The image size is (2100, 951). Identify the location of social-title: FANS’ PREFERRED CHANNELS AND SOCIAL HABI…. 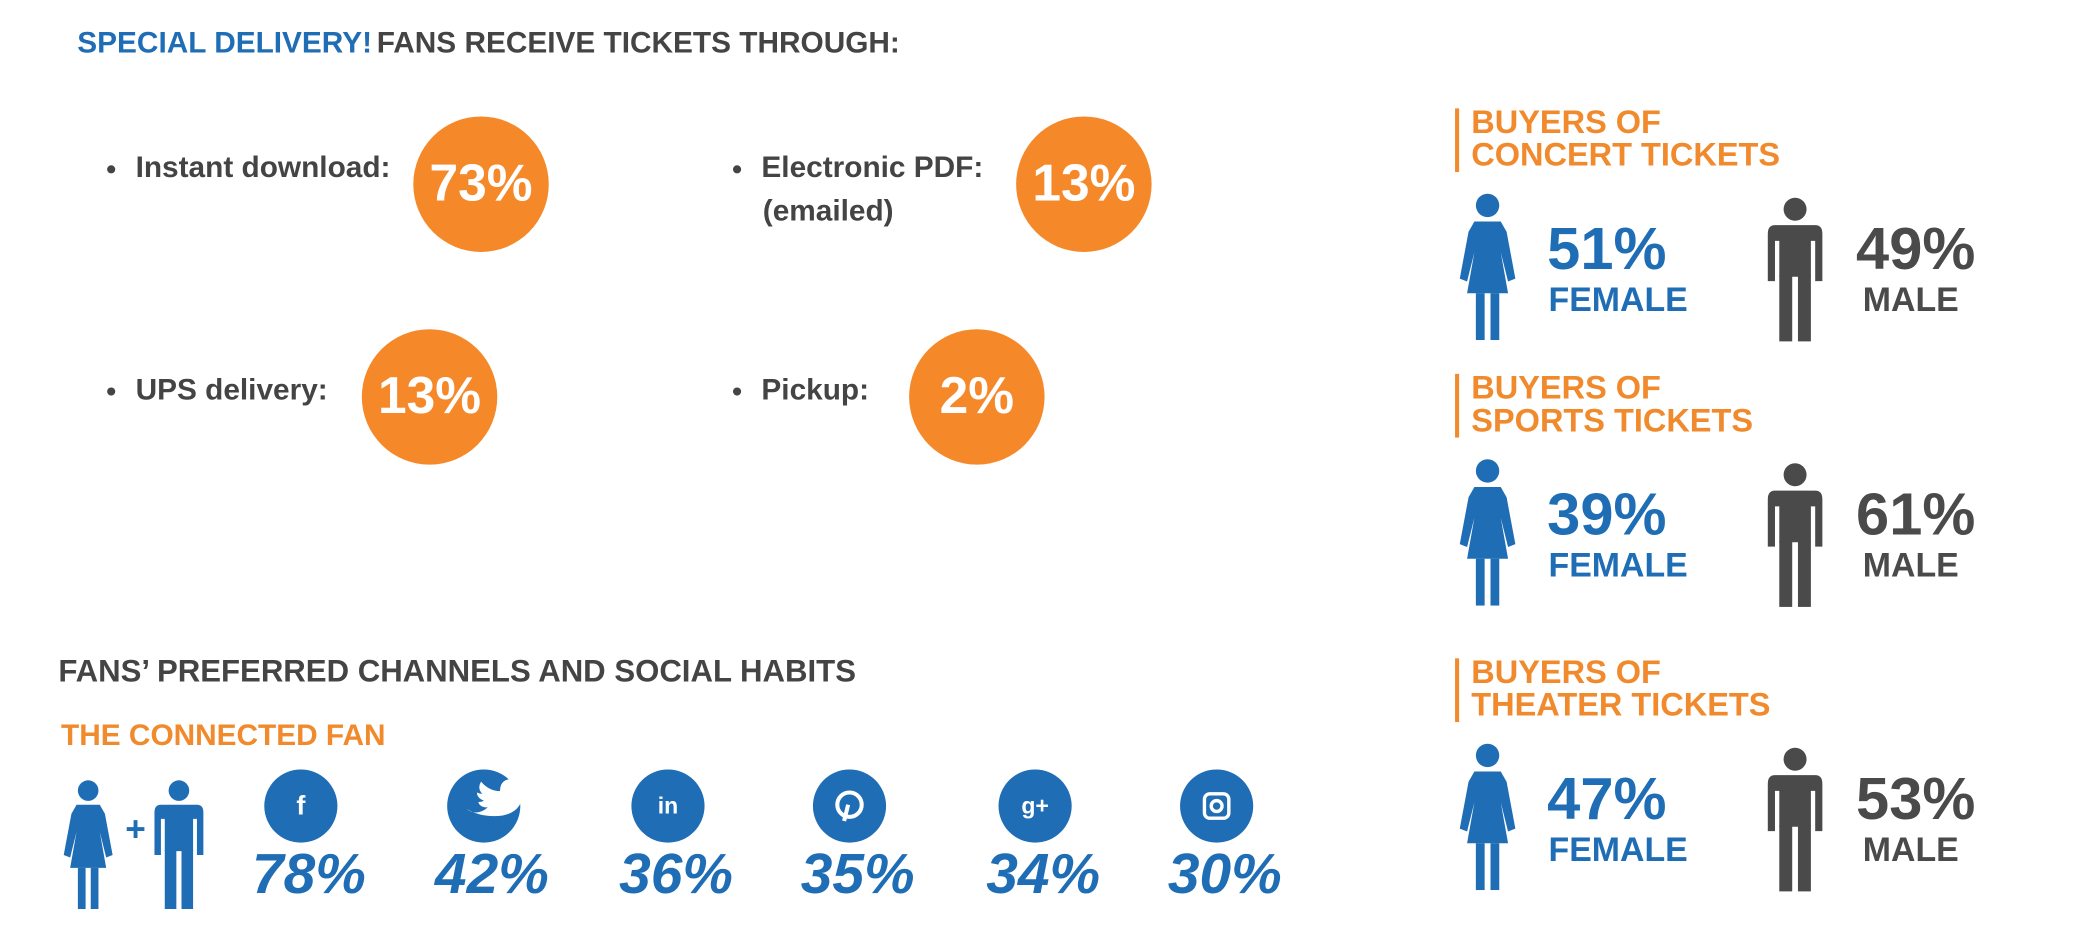
(457, 671).